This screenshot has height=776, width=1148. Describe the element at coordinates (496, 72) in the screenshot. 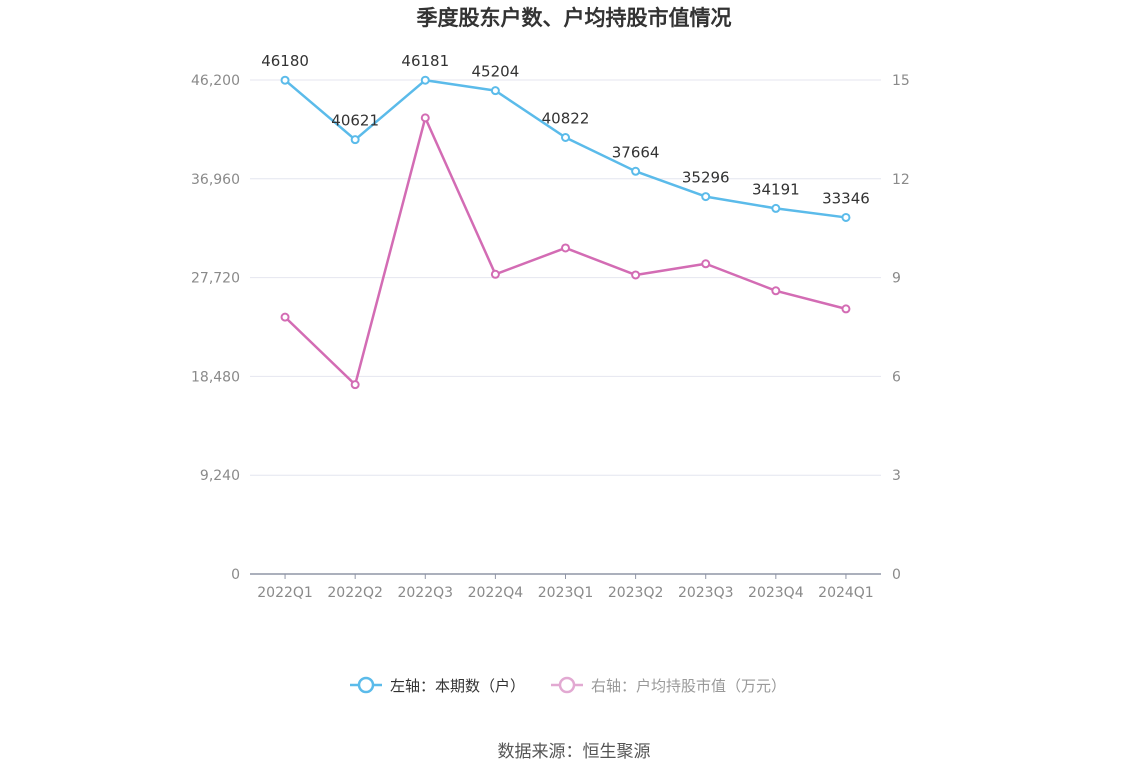

I see `data-label: 45204` at that location.